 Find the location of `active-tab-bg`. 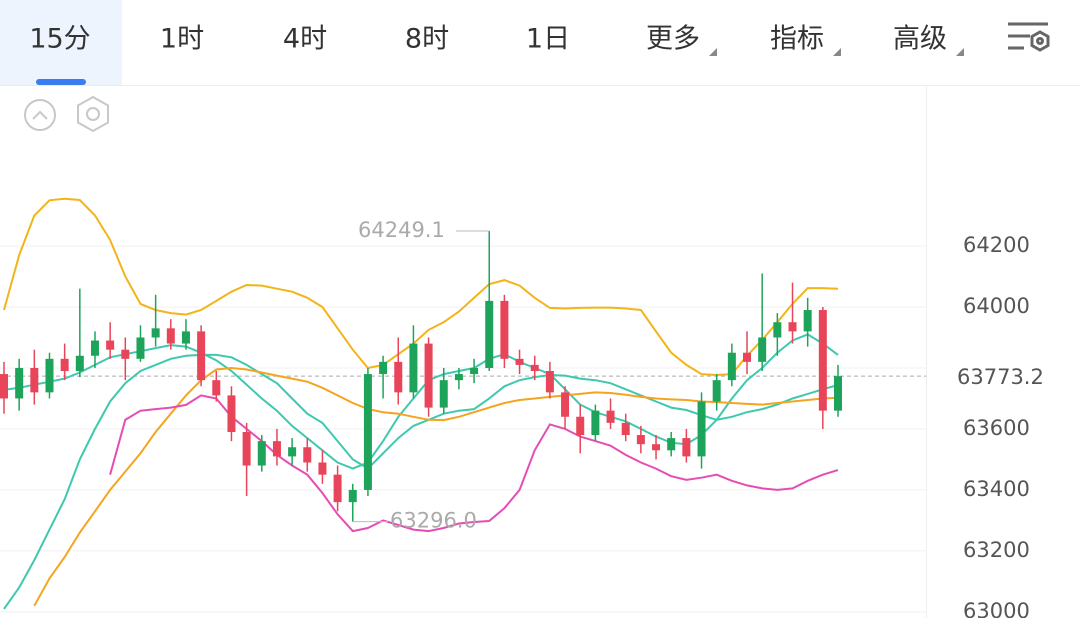

active-tab-bg is located at coordinates (61, 42).